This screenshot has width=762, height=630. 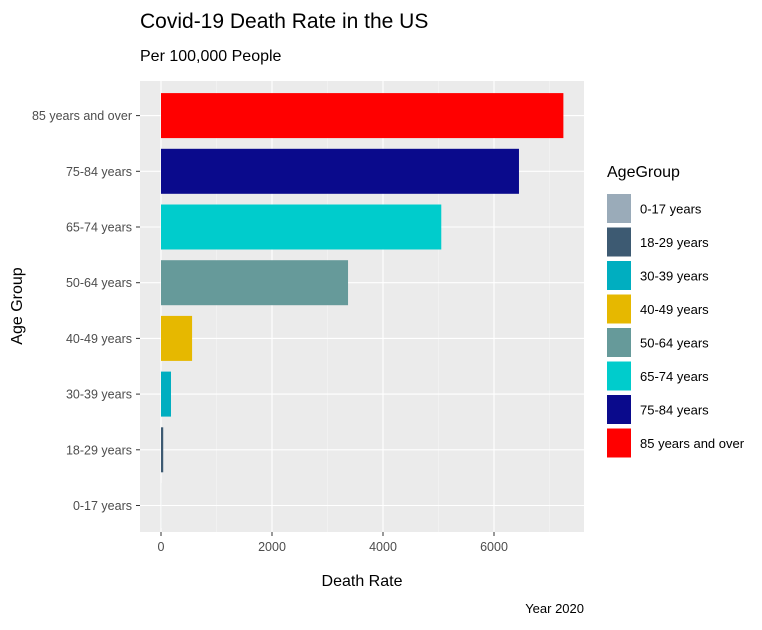 I want to click on legend-title: AgeGroup, so click(x=643, y=172).